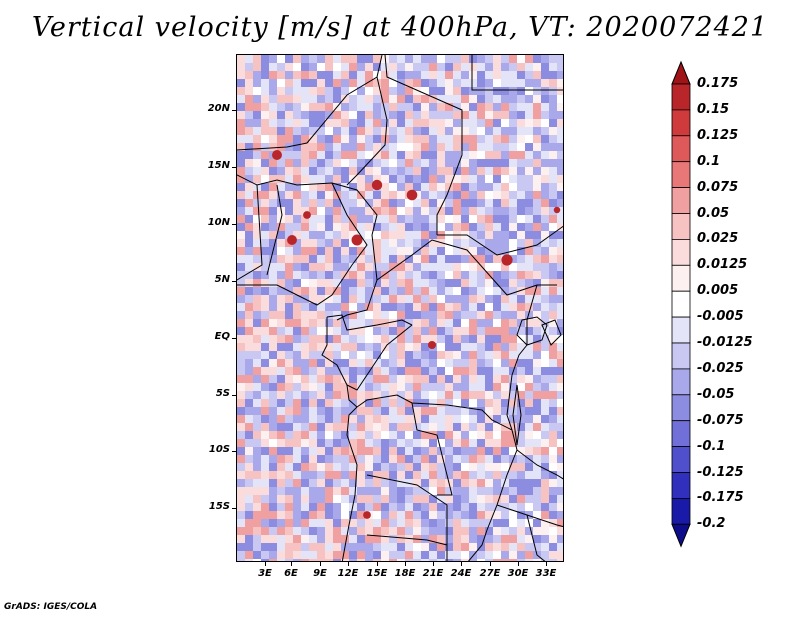 The image size is (800, 618). I want to click on strong-updraft-spot, so click(307, 215).